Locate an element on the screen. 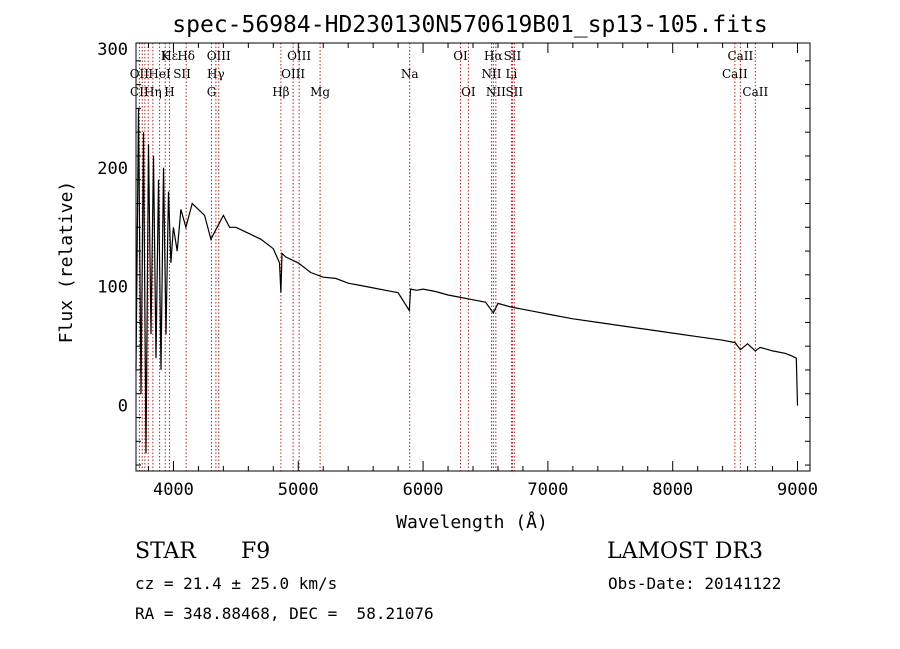 The height and width of the screenshot is (649, 900). cz-readout: cz = 21.4 ± 25.0 km/s is located at coordinates (236, 583).